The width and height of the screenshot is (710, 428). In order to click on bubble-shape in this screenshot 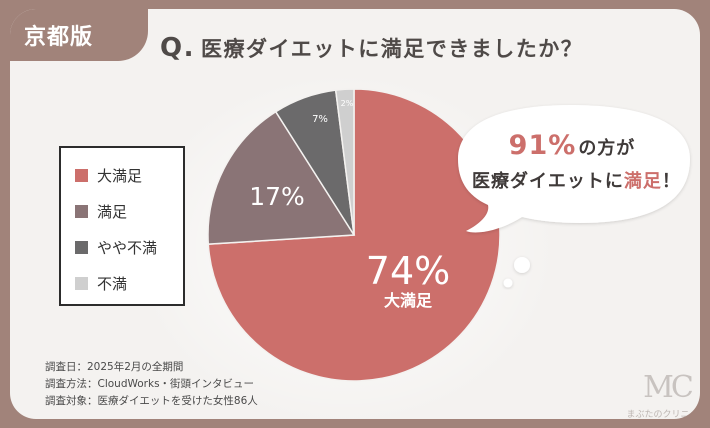, I will do `click(574, 169)`.